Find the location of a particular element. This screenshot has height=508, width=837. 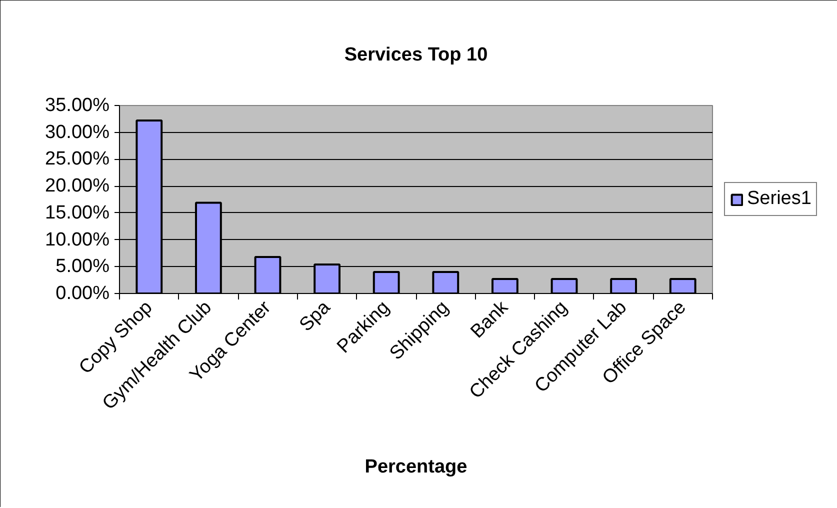

y-tick-label: 25.00% is located at coordinates (77, 159).